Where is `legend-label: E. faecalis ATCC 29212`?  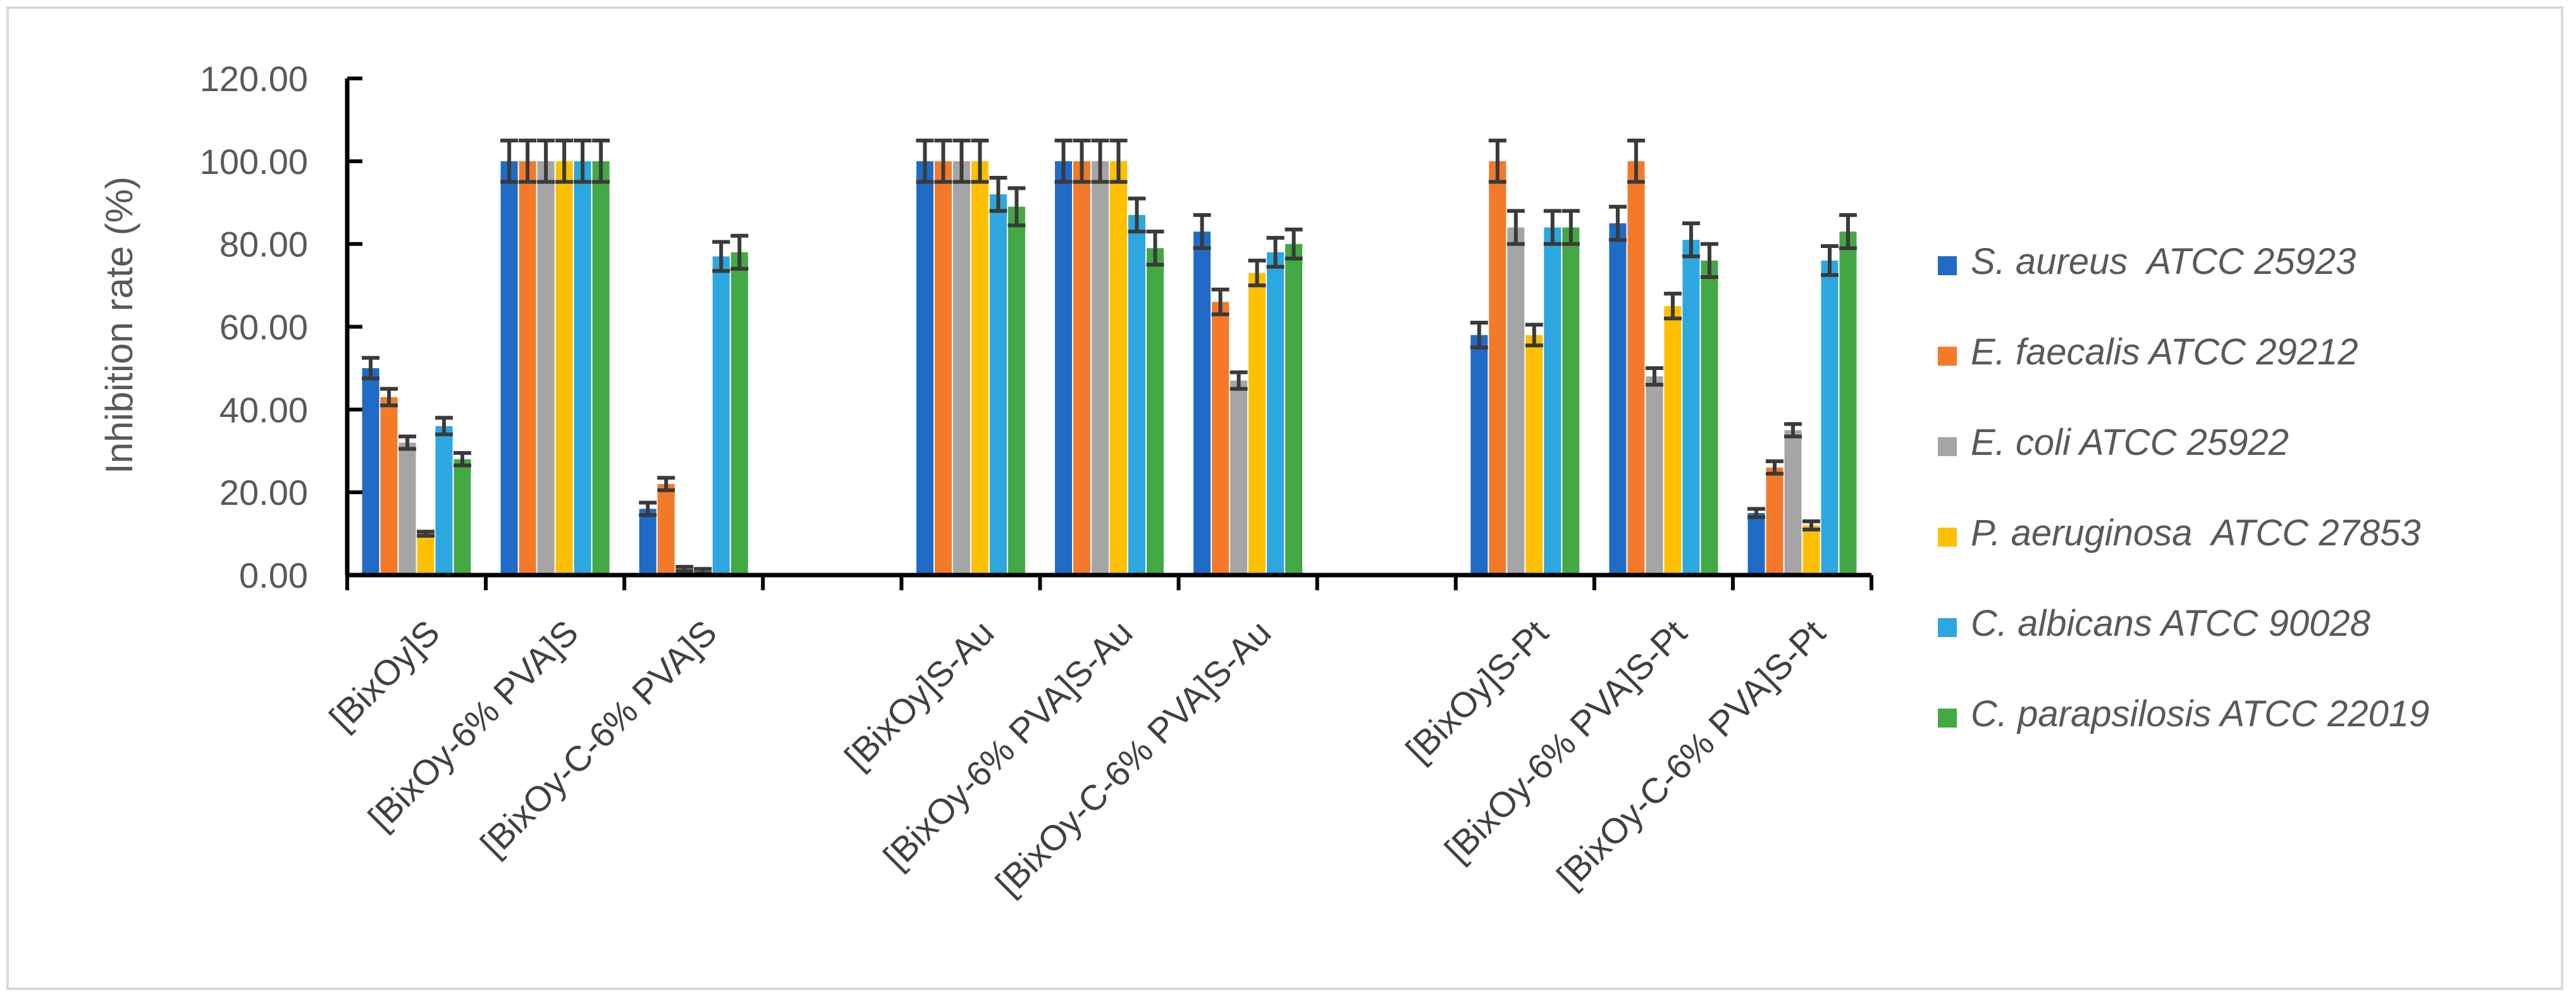 legend-label: E. faecalis ATCC 29212 is located at coordinates (2164, 352).